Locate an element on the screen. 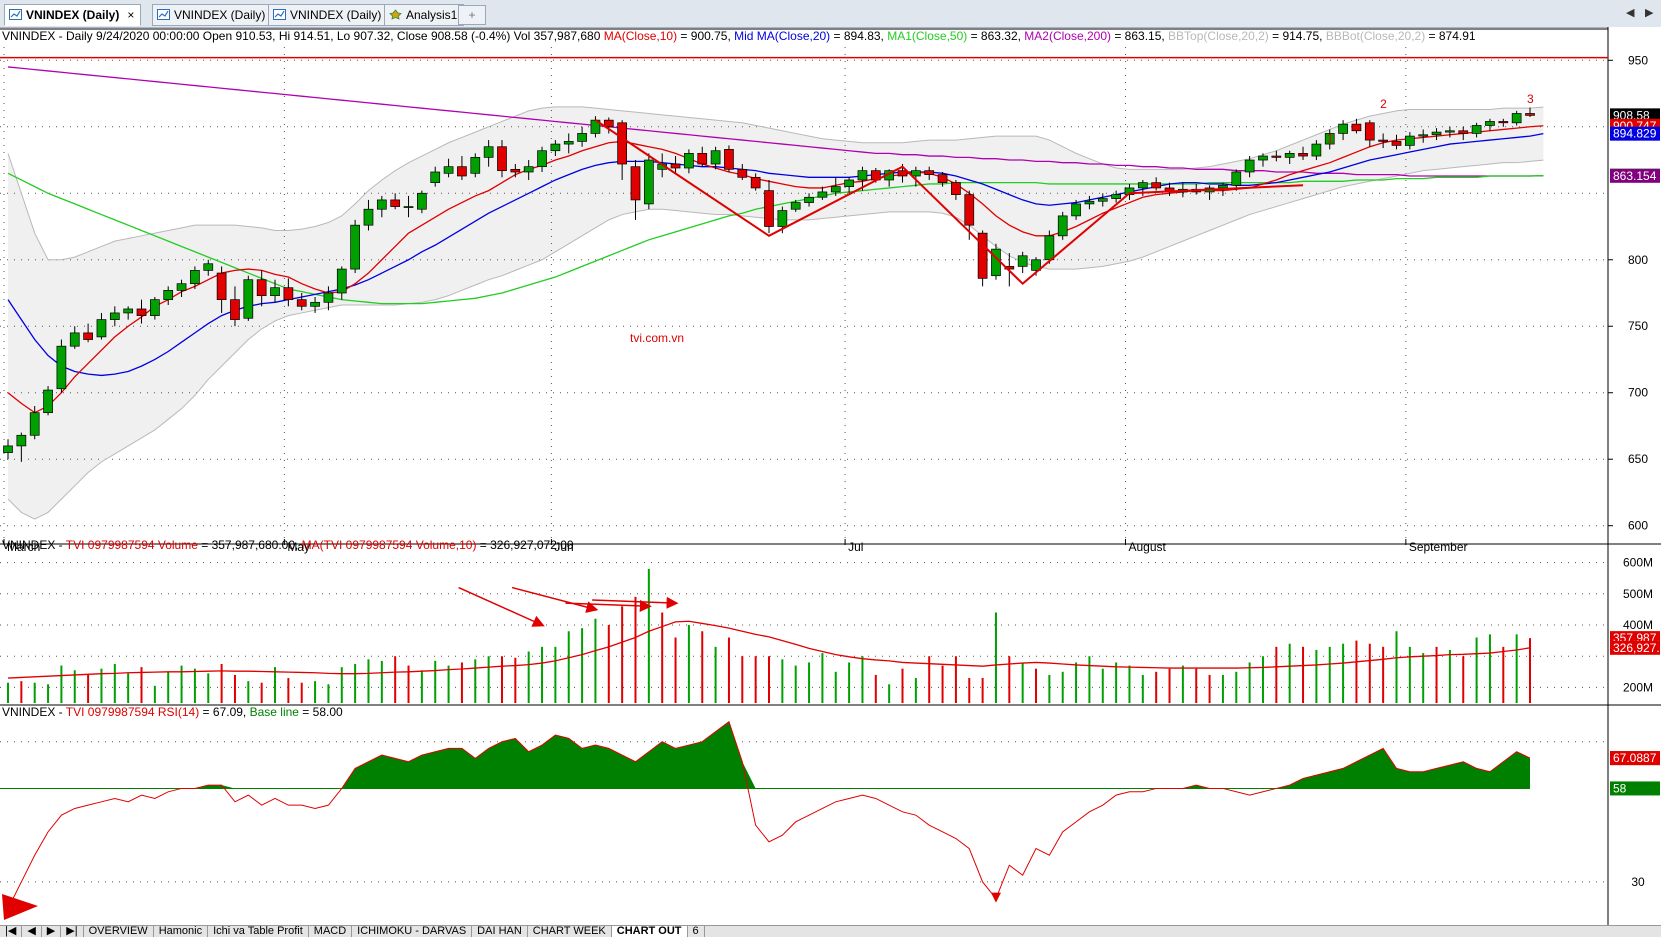  sheet-tab: OVERVIEW is located at coordinates (119, 931).